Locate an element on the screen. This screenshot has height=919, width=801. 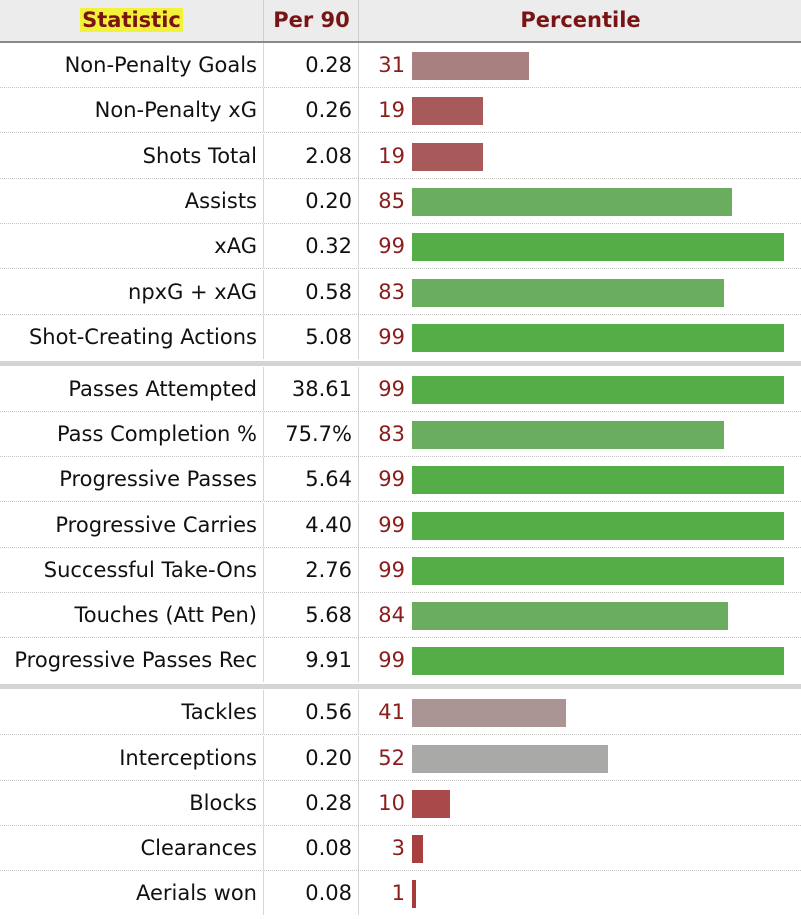
percentile-value: 83 is located at coordinates (391, 291).